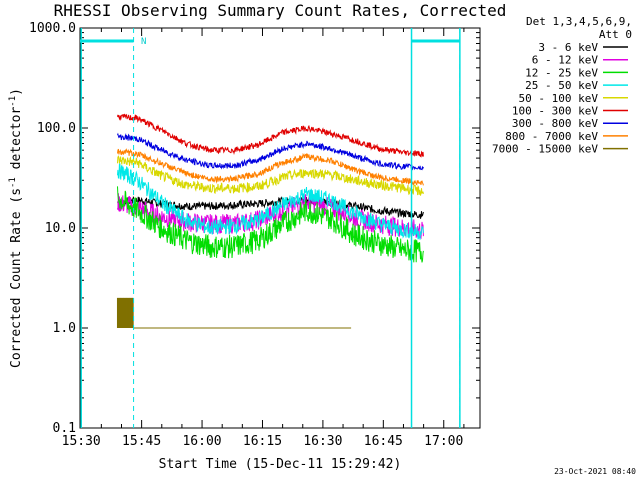 This screenshot has height=480, width=640. What do you see at coordinates (565, 60) in the screenshot?
I see `legend-label: 6 - 12 keV` at bounding box center [565, 60].